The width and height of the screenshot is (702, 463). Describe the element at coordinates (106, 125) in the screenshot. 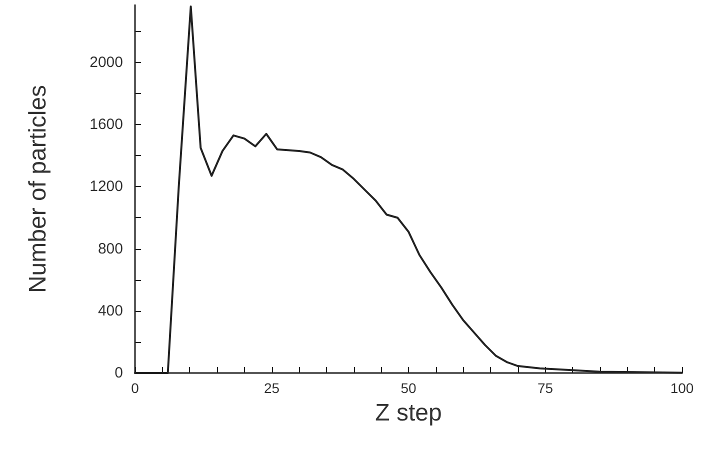

I see `y-tick-label: 1600` at that location.